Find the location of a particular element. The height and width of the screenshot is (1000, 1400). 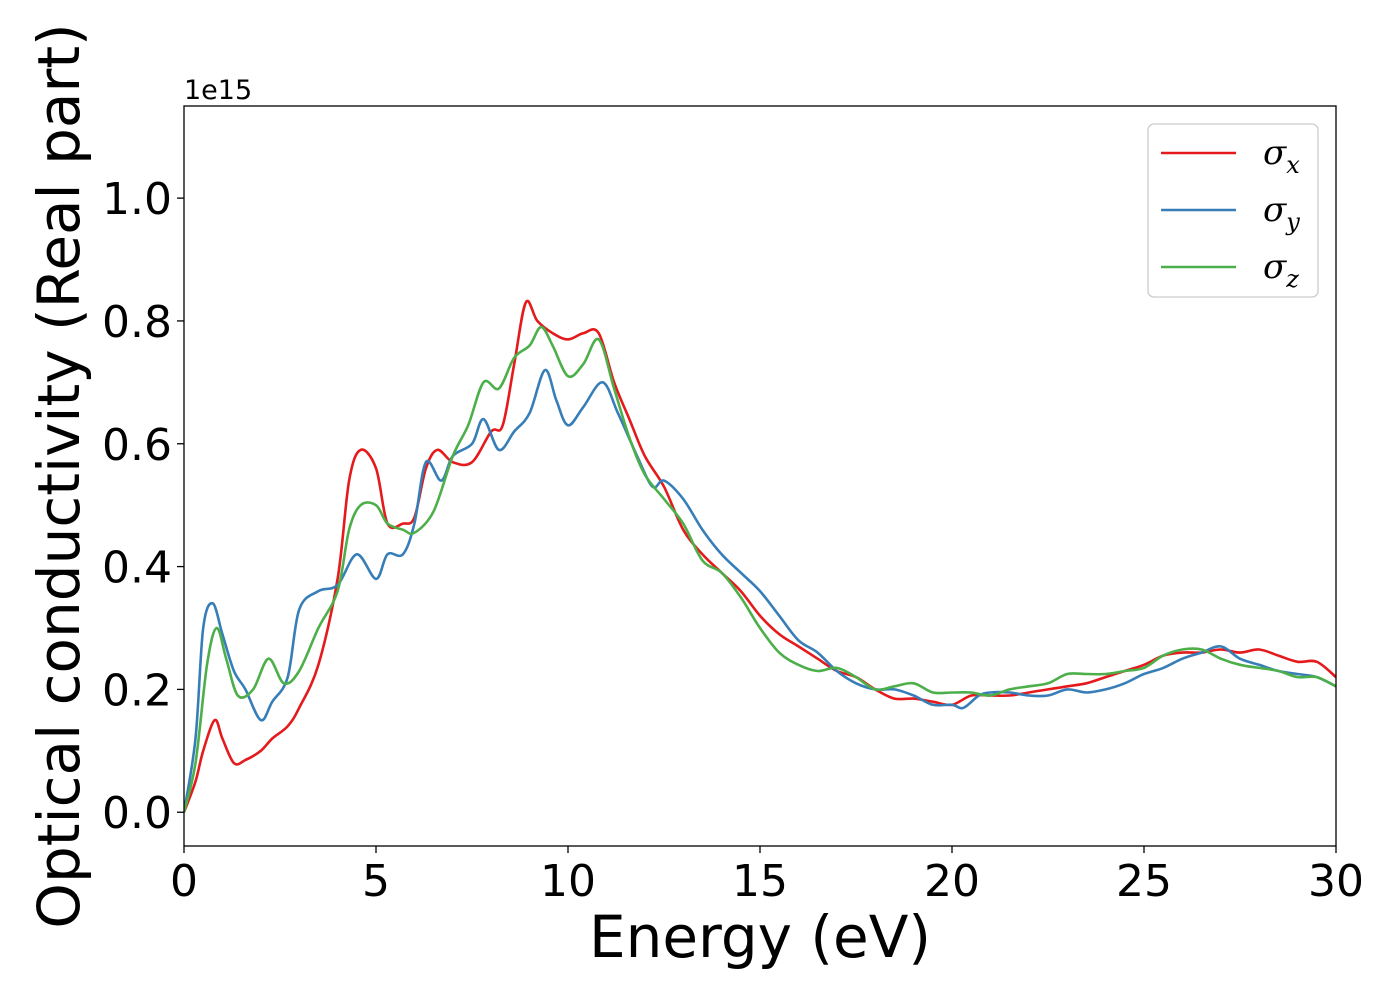

legend-label-sigma-x: σx is located at coordinates (1281, 156).